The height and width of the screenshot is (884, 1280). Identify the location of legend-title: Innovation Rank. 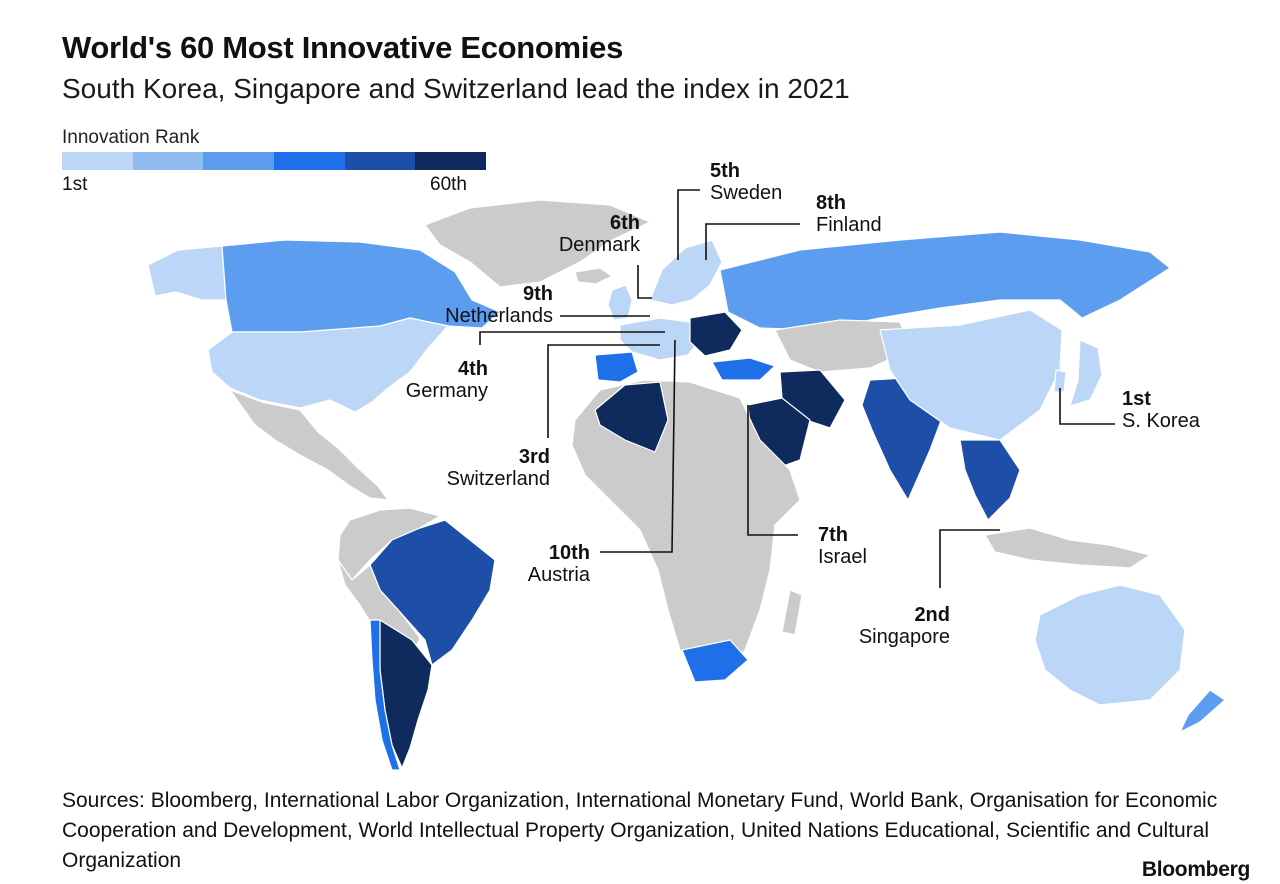
(131, 137).